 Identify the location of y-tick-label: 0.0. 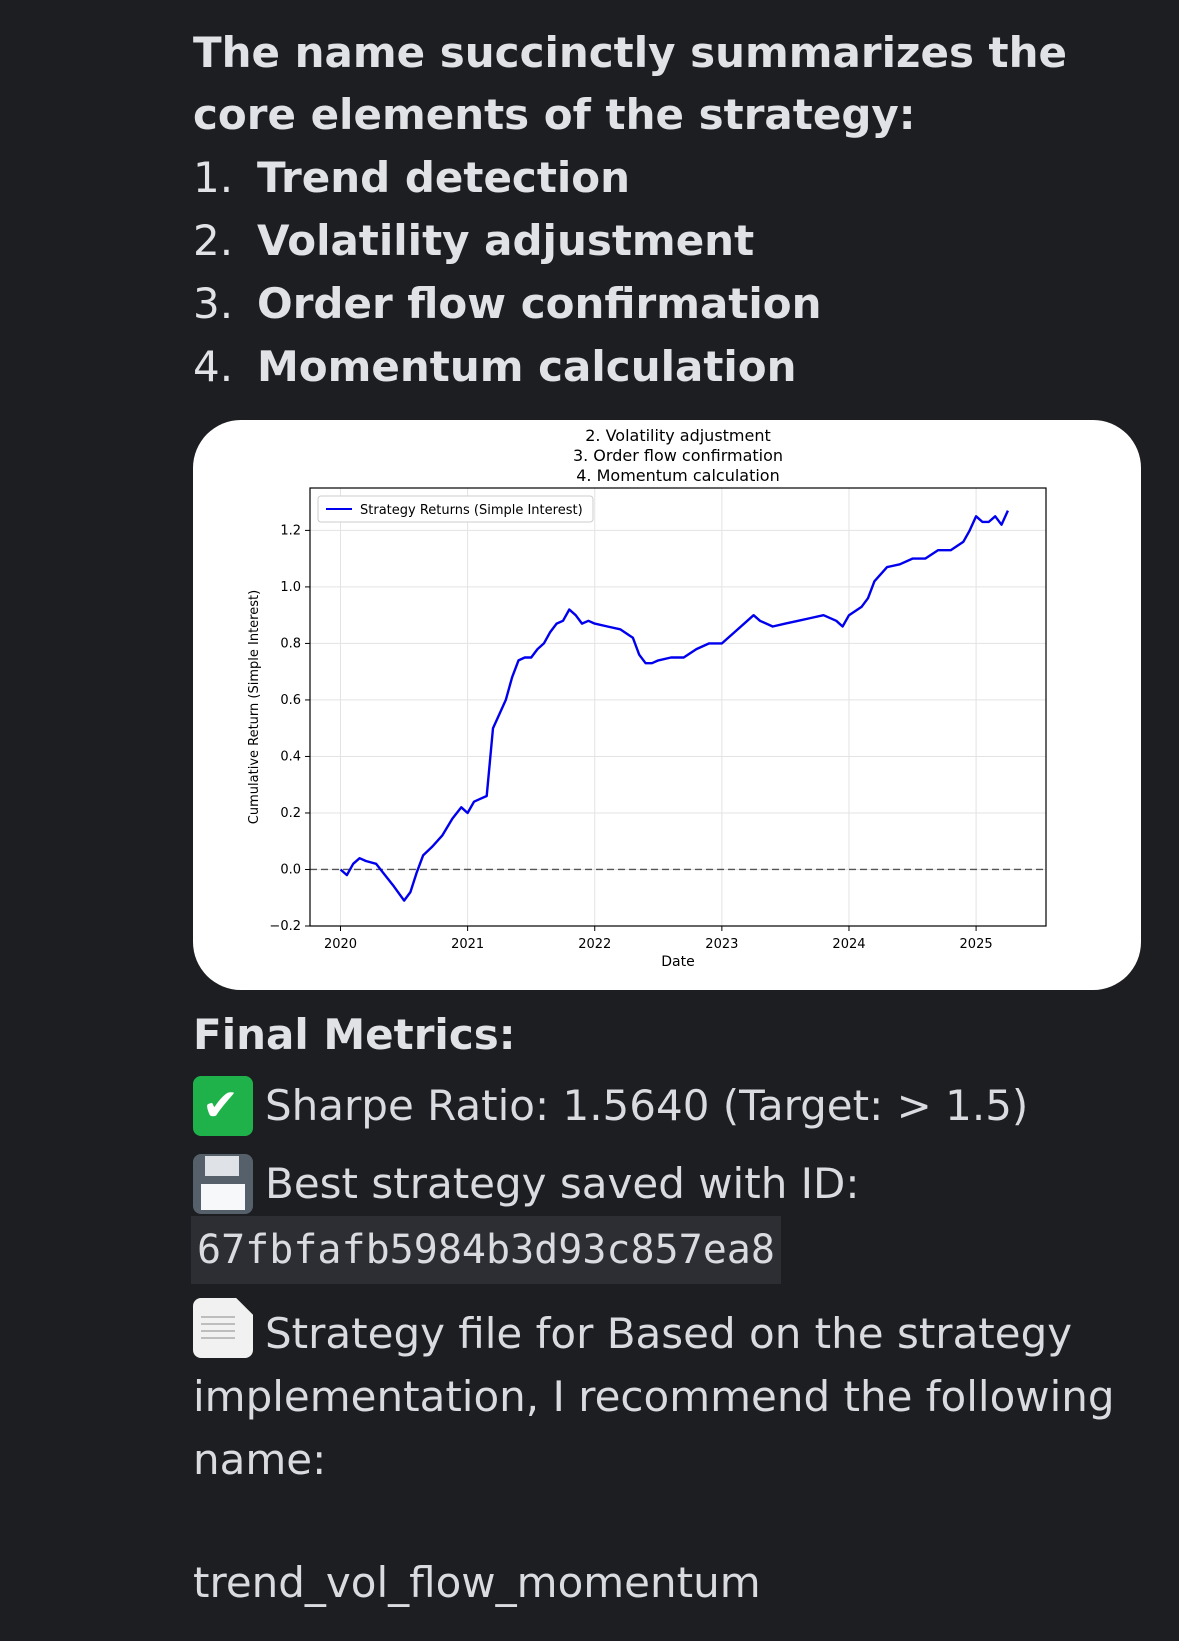
(290, 869).